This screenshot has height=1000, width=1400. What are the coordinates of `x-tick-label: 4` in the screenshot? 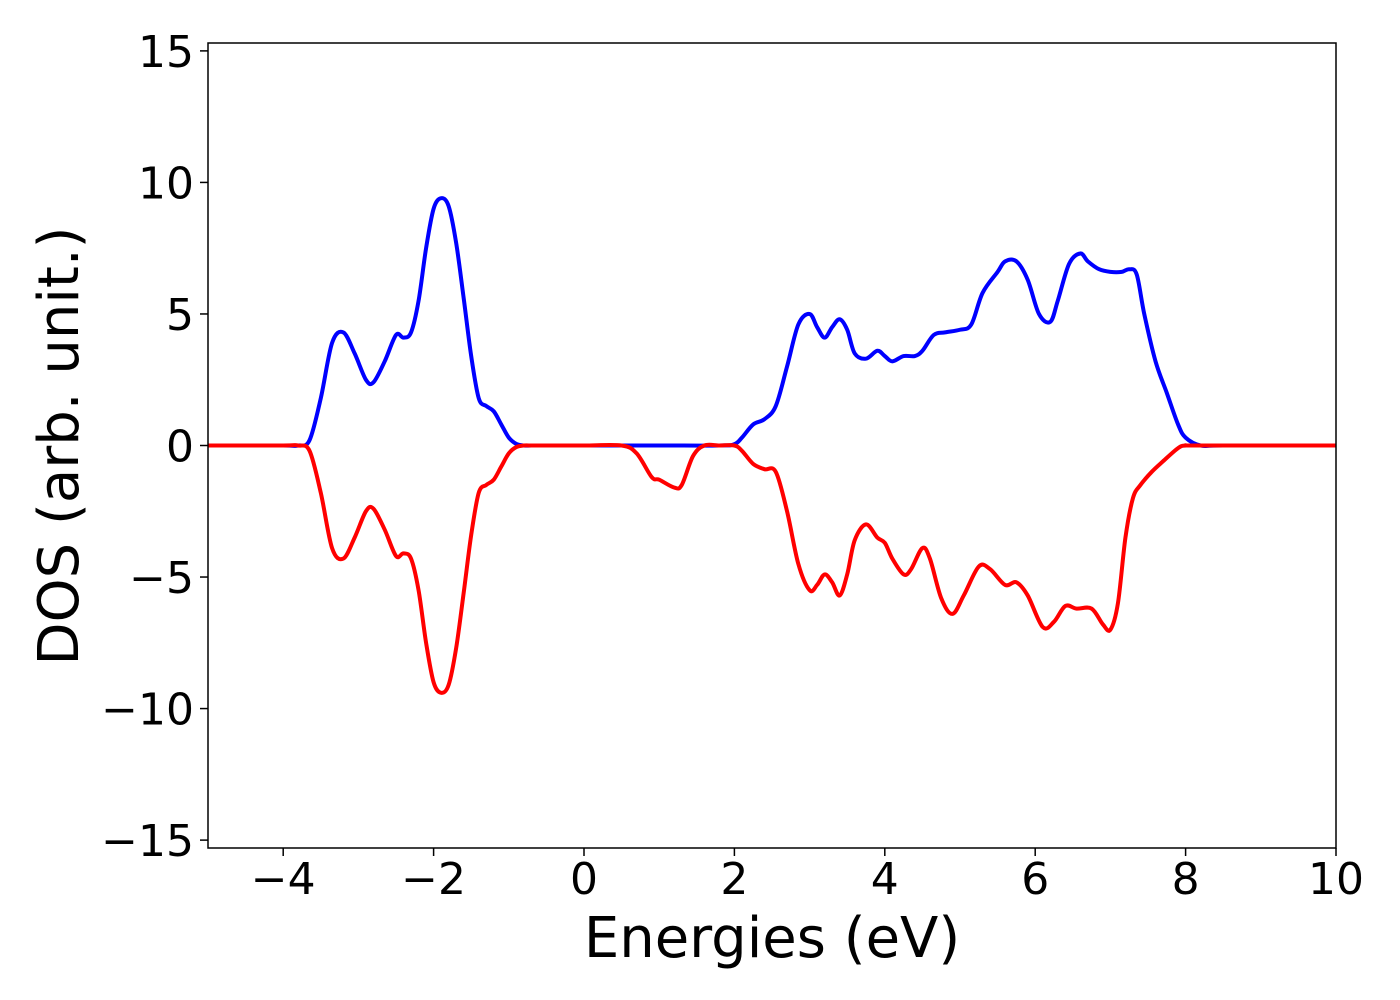 It's located at (885, 879).